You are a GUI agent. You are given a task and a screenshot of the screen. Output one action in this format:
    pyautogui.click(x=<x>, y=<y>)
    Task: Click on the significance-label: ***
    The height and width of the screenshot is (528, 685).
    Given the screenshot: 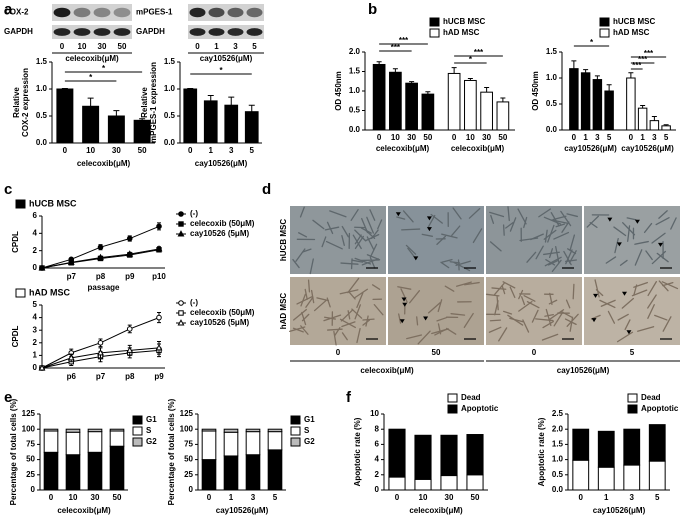 What is the action you would take?
    pyautogui.click(x=637, y=65)
    